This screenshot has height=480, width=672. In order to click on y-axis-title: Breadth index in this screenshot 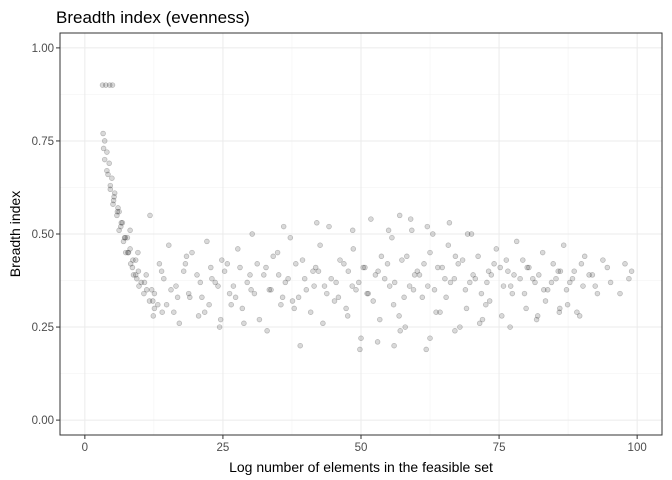, I will do `click(15, 234)`.